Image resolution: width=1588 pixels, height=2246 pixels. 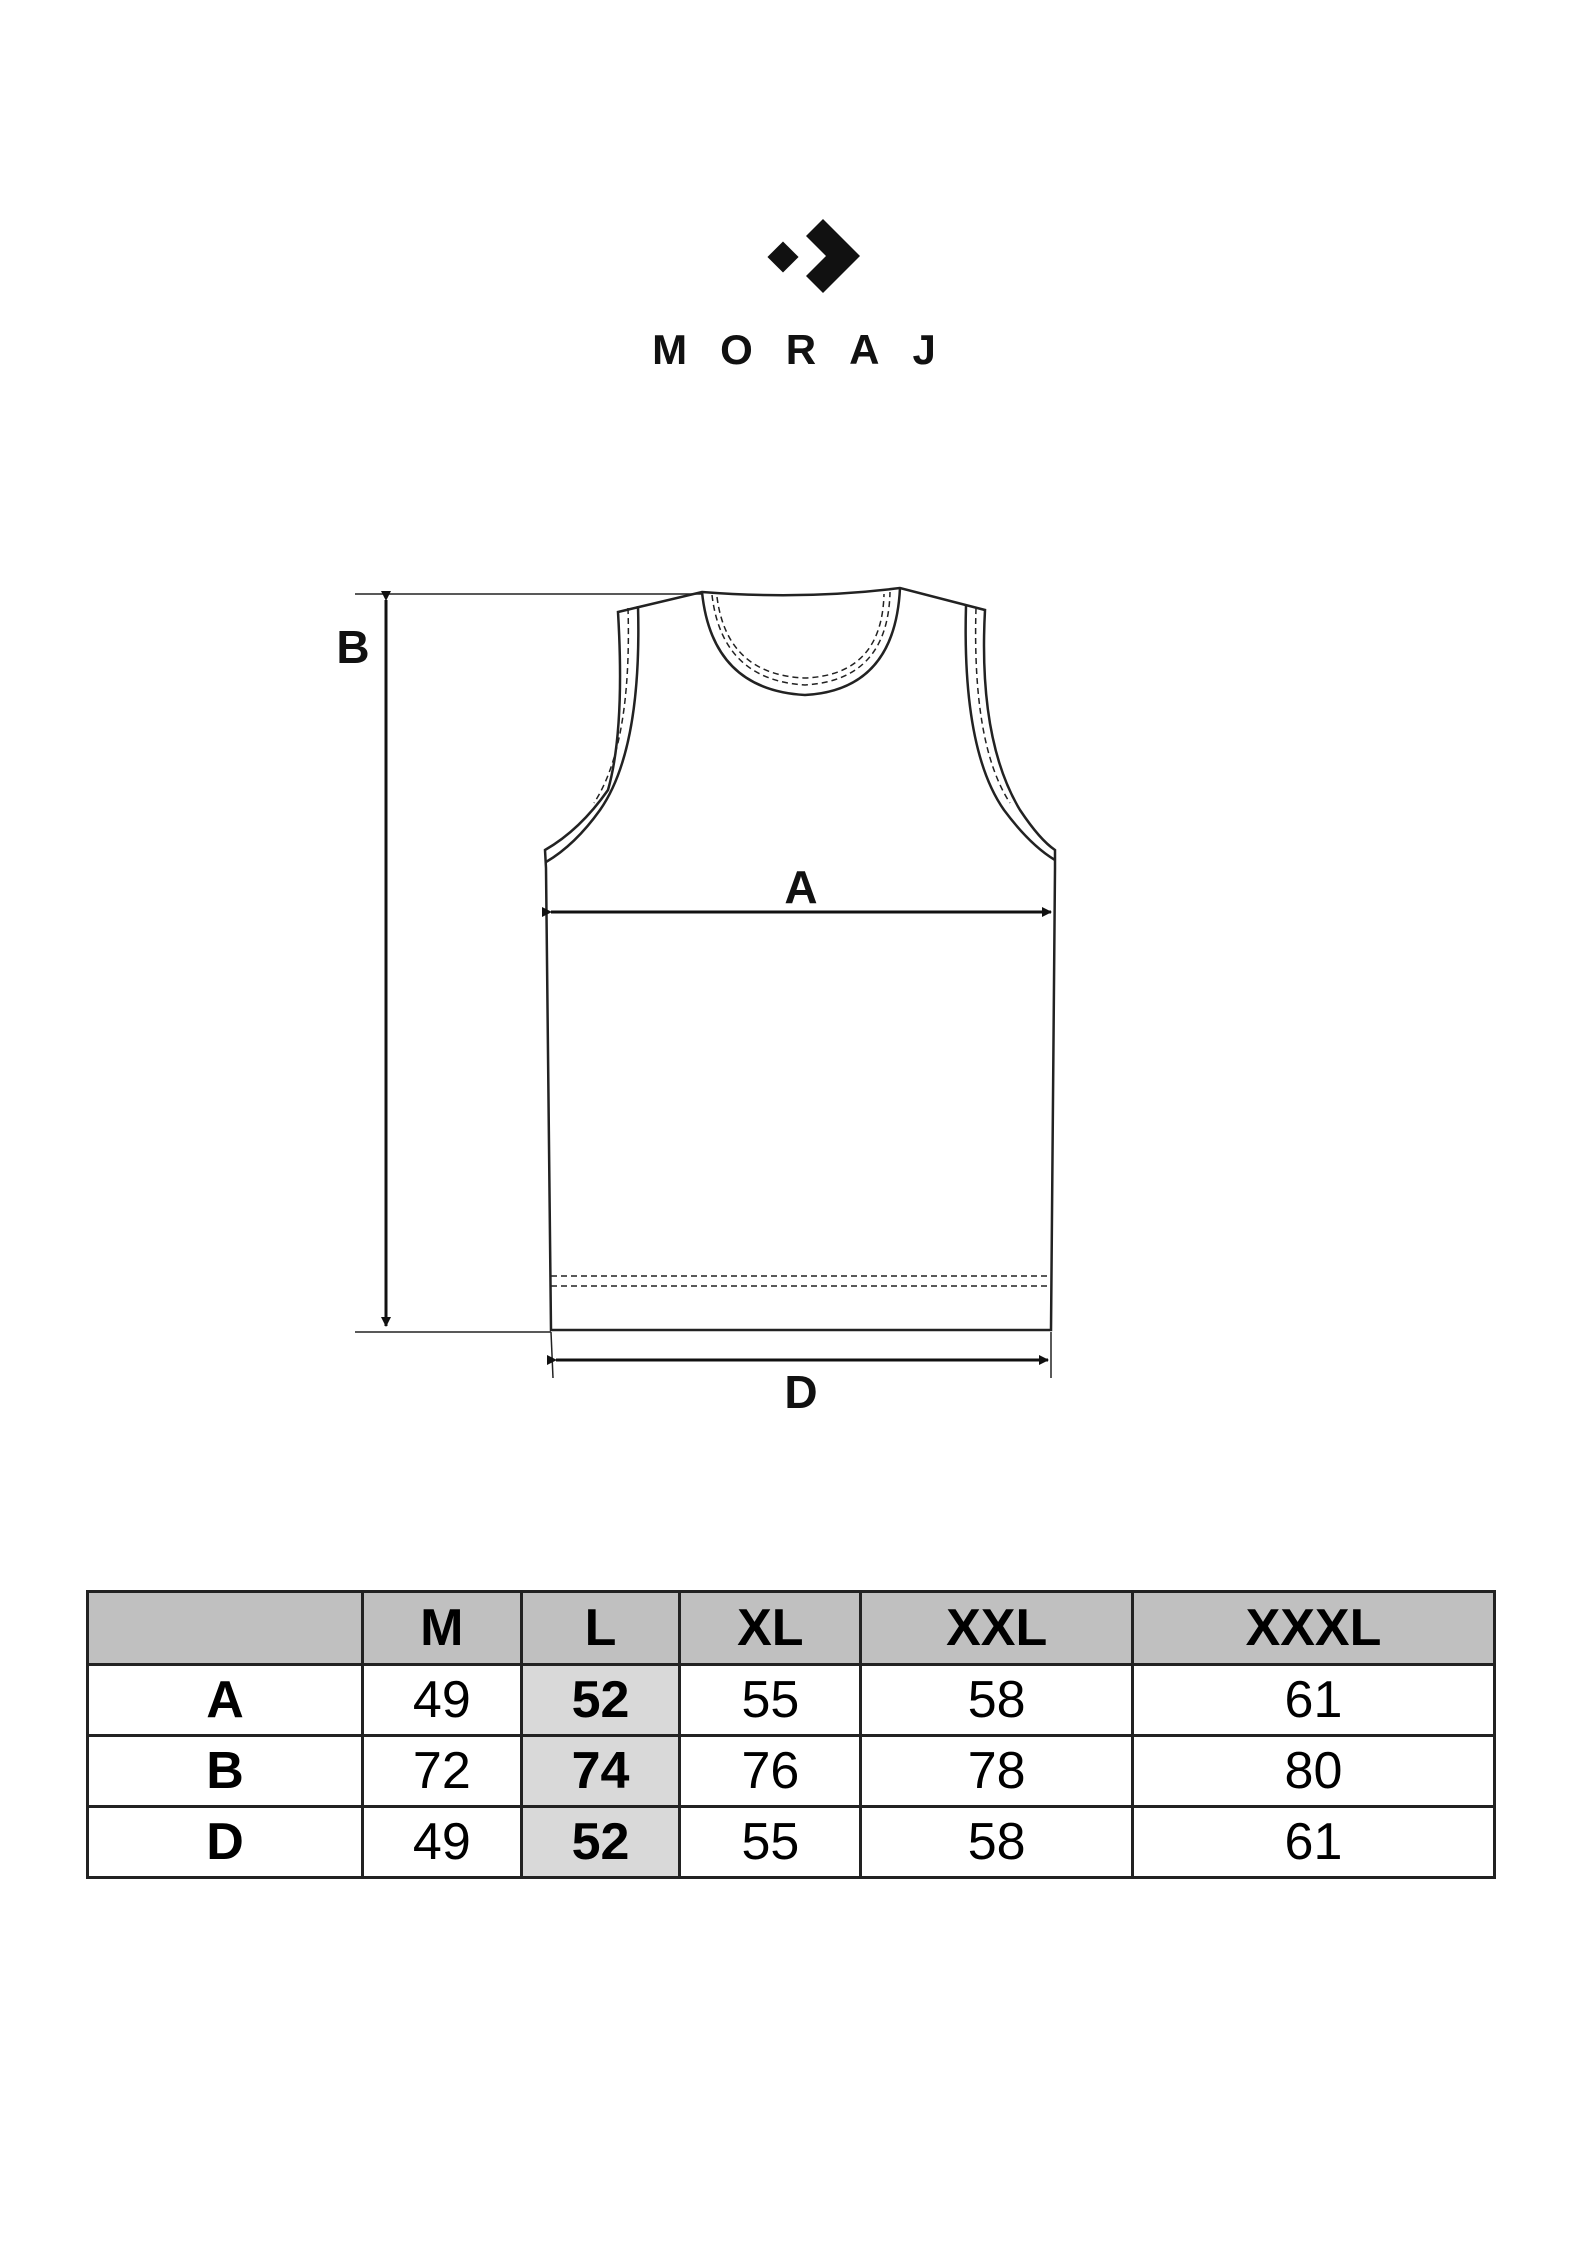 I want to click on header-cell, so click(x=225, y=1628).